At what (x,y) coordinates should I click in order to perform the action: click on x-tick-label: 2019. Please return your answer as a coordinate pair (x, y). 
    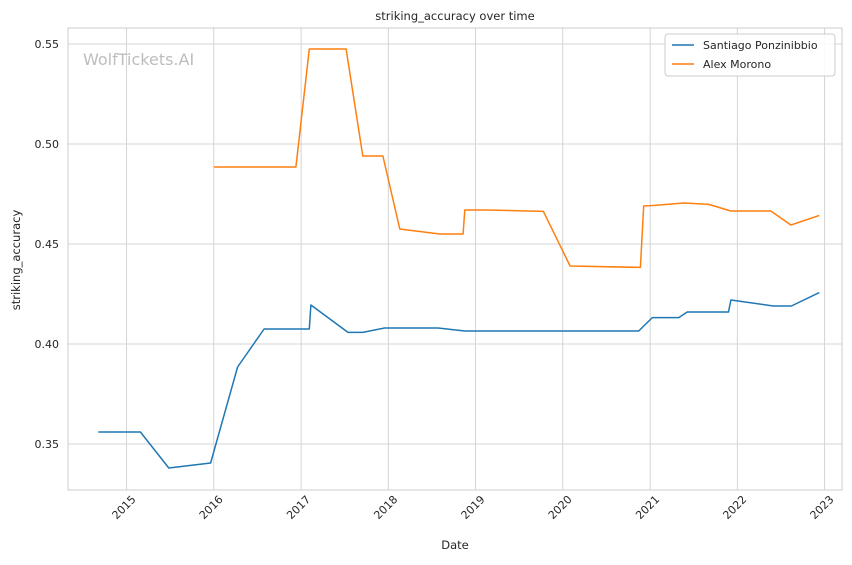
    Looking at the image, I should click on (473, 507).